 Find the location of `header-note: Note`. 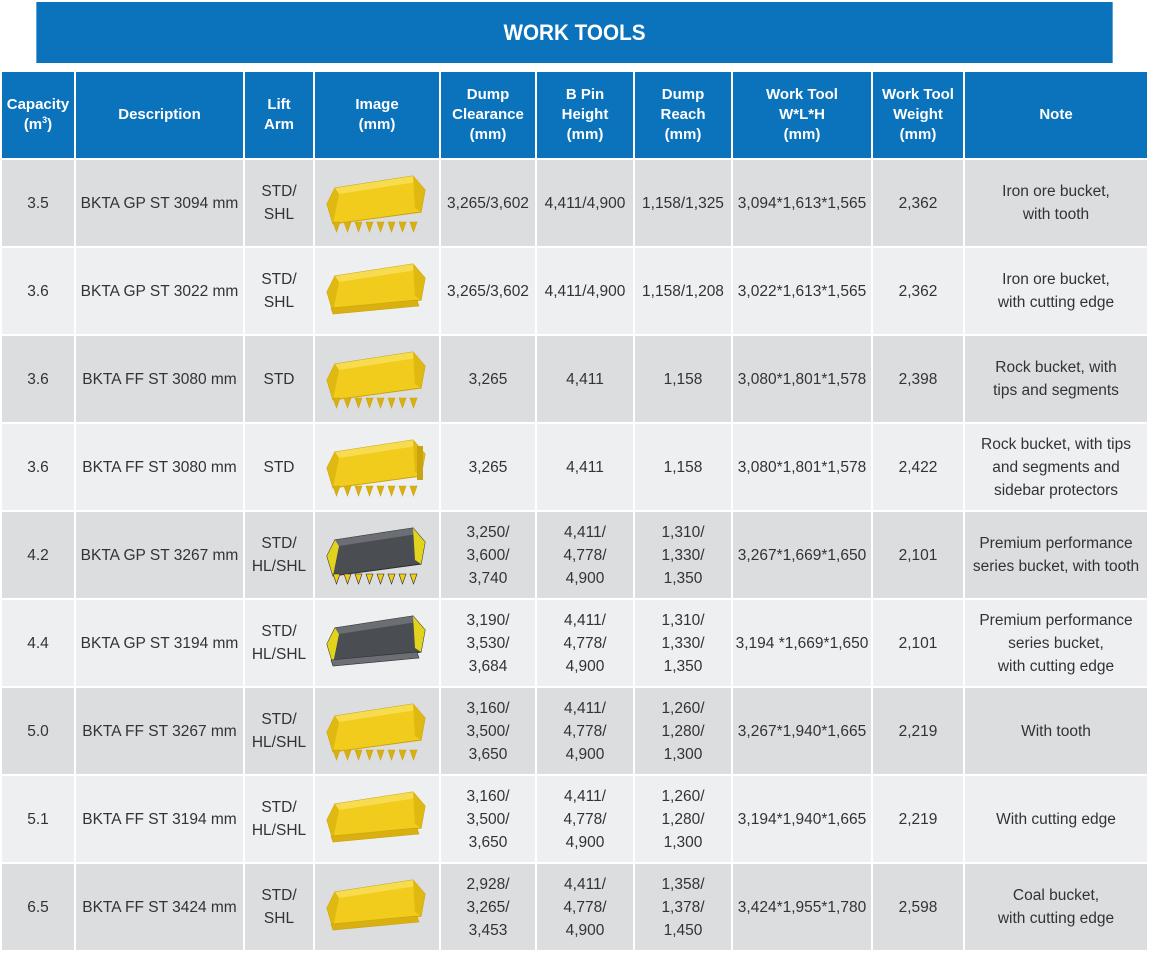

header-note: Note is located at coordinates (1055, 115).